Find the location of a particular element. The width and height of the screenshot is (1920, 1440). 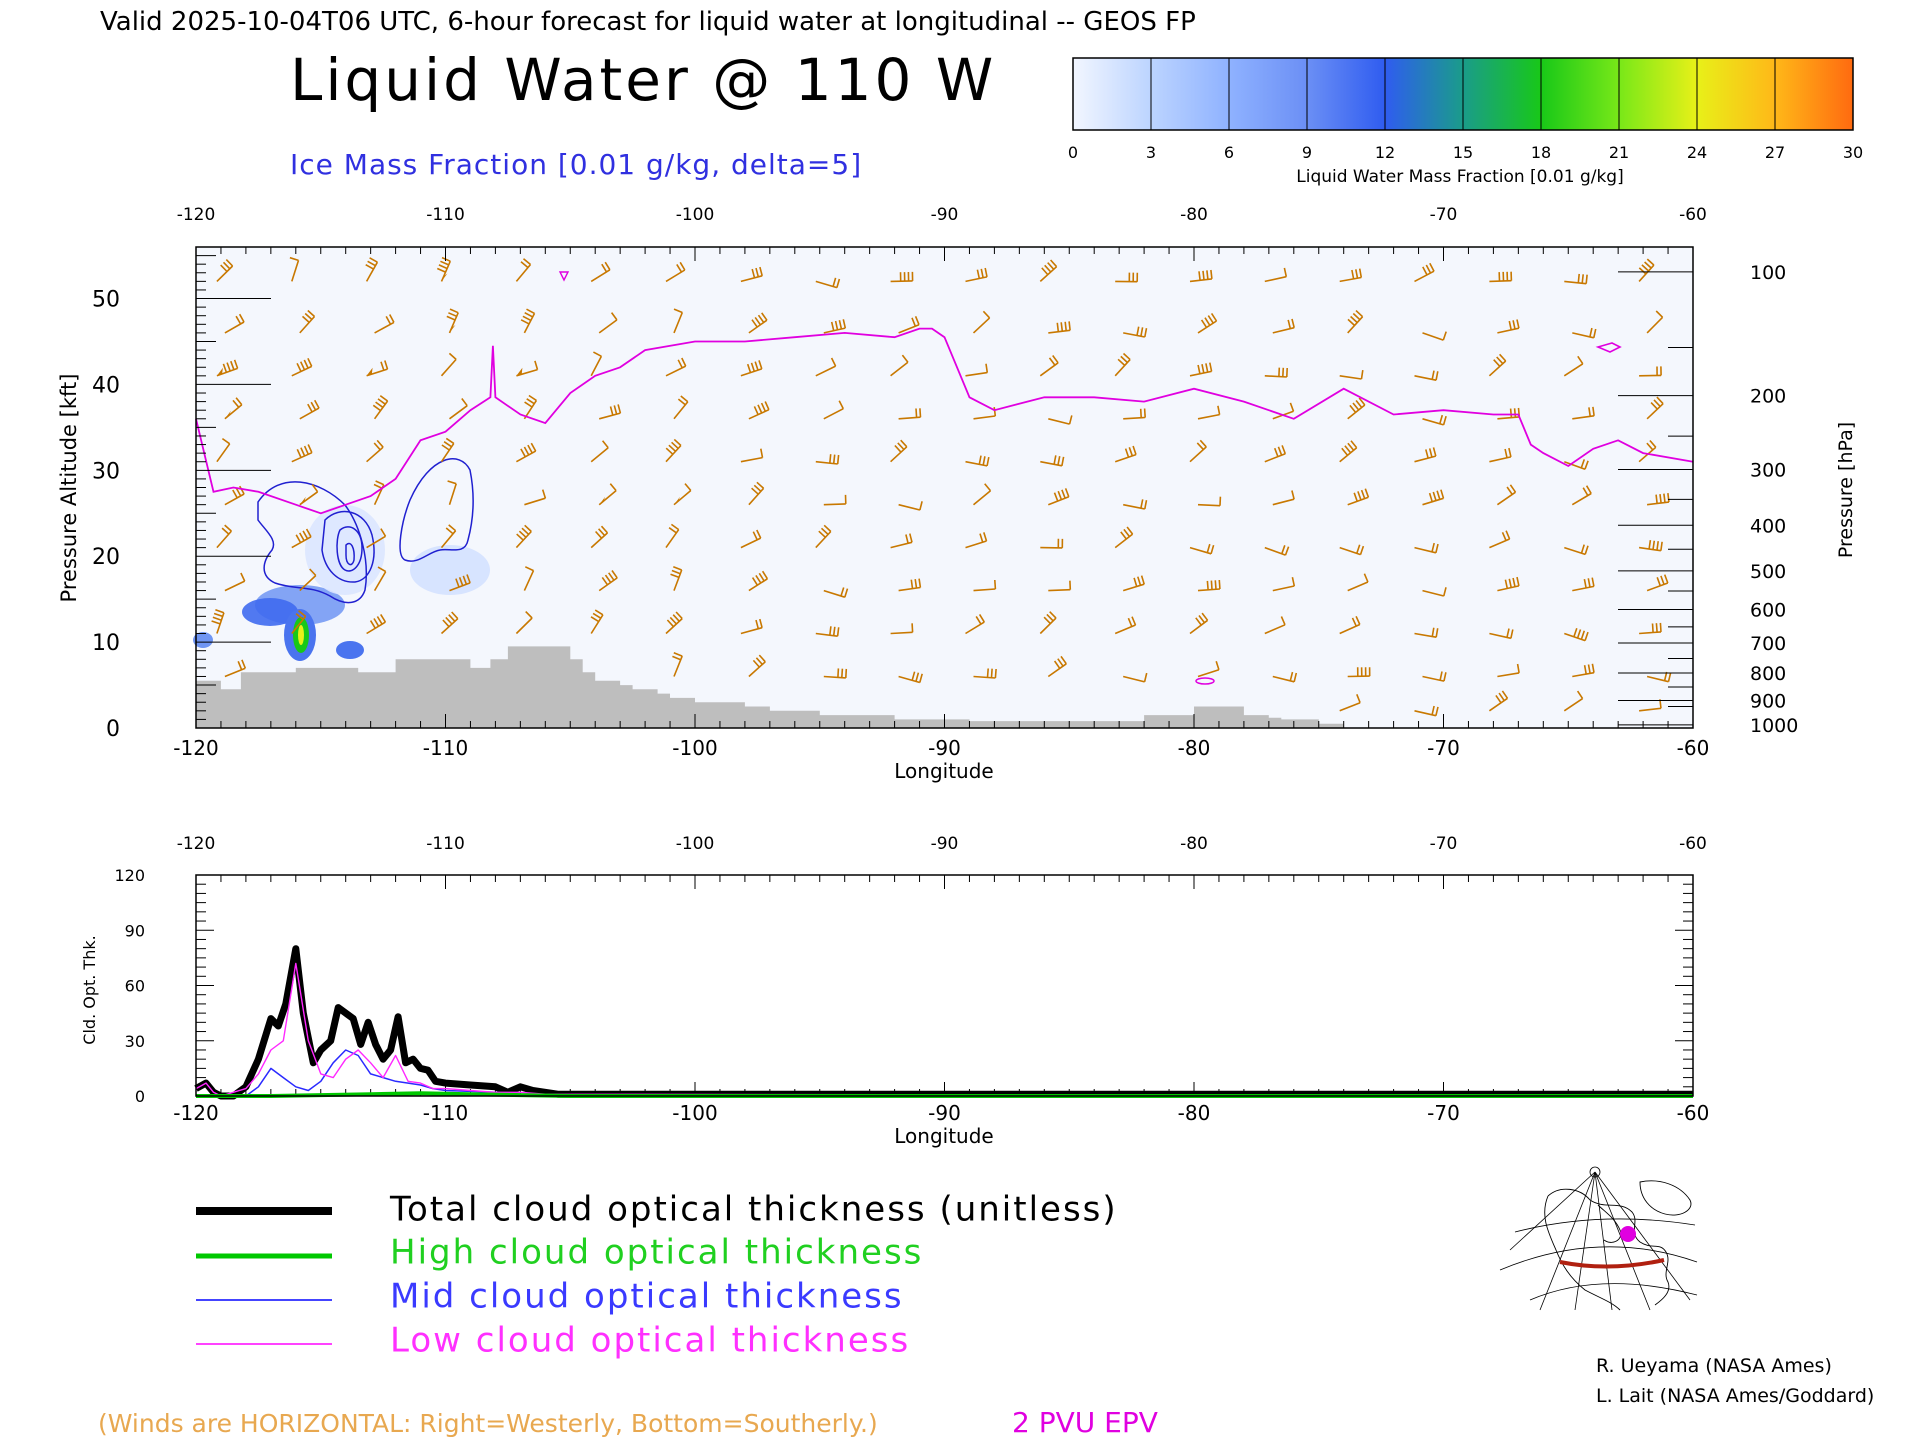

liquid-water-blob is located at coordinates (270, 612).